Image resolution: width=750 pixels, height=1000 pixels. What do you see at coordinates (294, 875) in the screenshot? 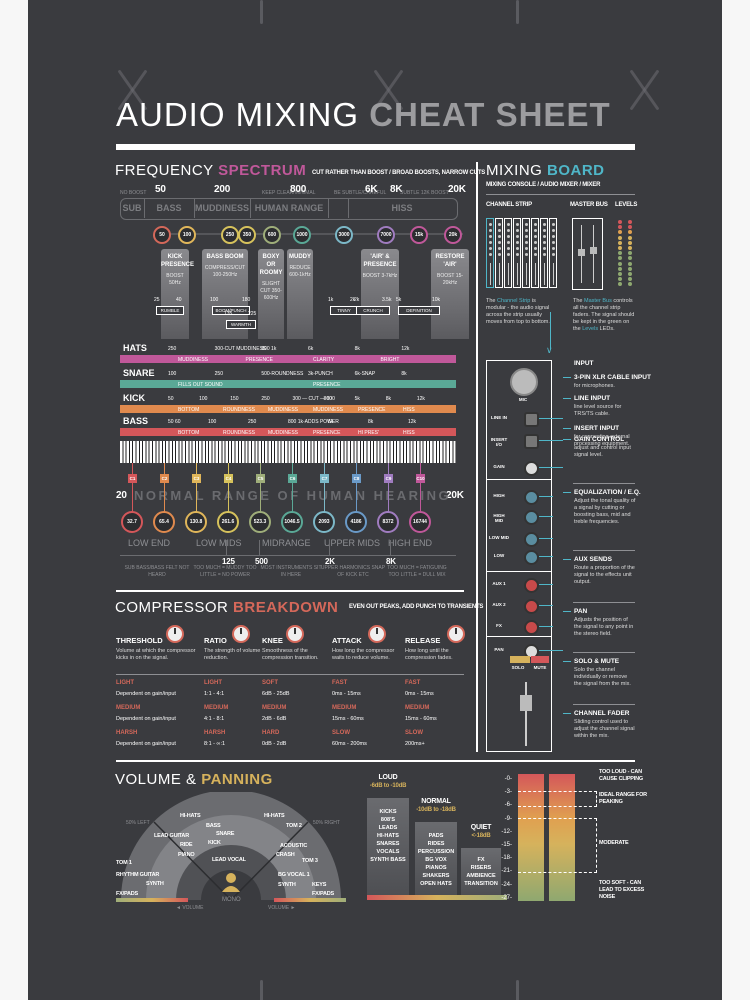
I see `pan-item-right: BG VOCAL 1` at bounding box center [294, 875].